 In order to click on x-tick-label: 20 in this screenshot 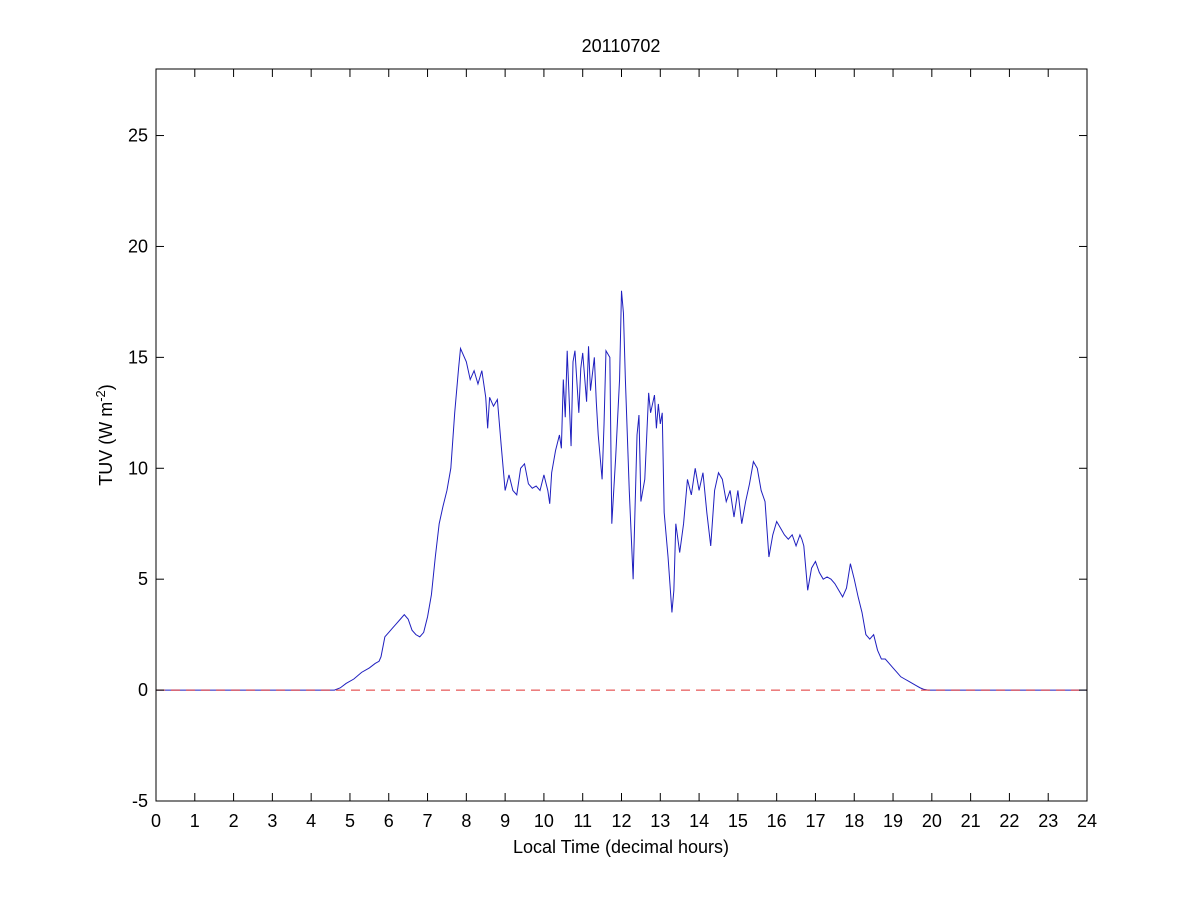, I will do `click(932, 821)`.